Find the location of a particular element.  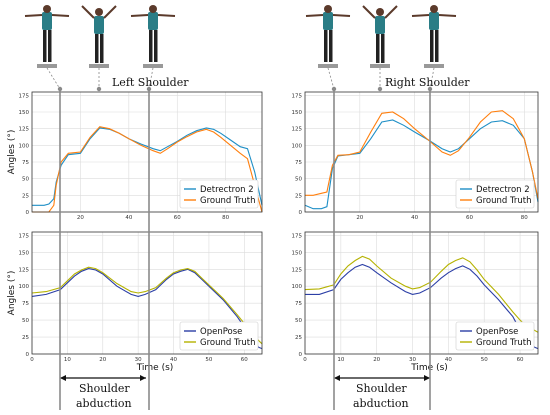

right-pose-arms-down-icon is located at coordinates (328, 36).